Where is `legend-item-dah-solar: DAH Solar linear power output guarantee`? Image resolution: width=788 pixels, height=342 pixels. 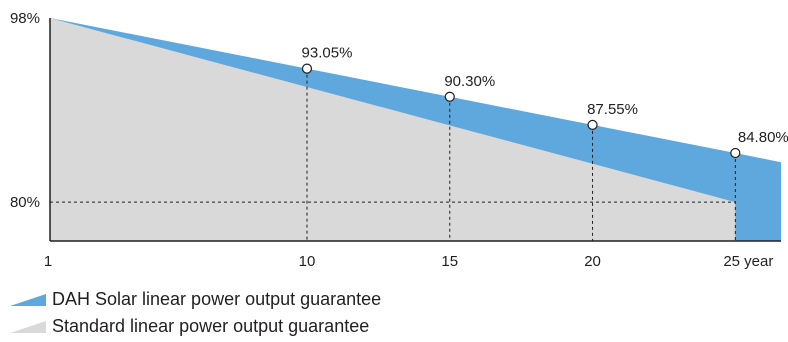
legend-item-dah-solar: DAH Solar linear power output guarantee is located at coordinates (195, 299).